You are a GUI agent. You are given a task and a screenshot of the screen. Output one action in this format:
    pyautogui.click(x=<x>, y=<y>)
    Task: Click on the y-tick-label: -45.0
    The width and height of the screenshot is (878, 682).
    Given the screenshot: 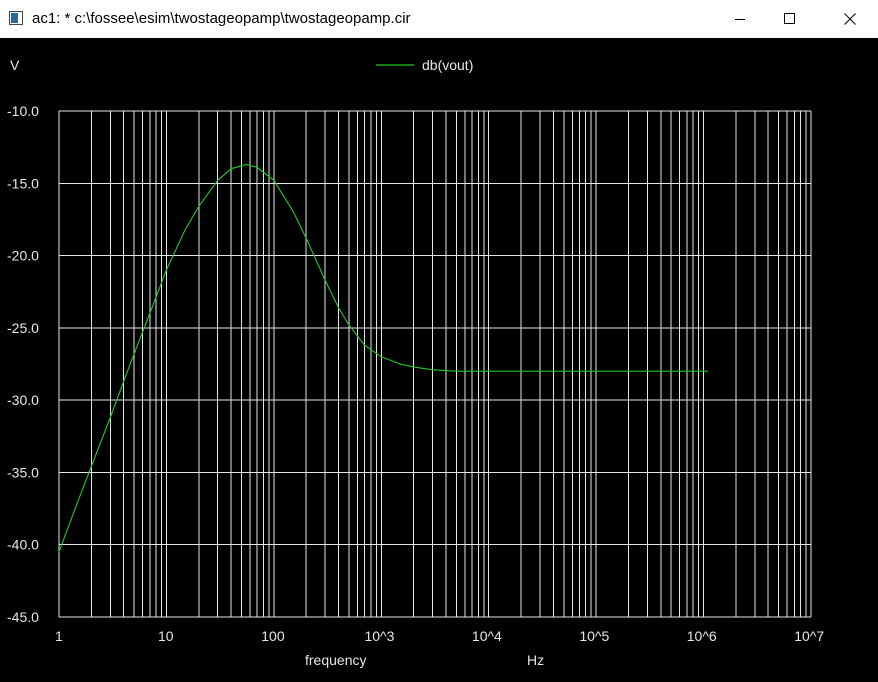 What is the action you would take?
    pyautogui.click(x=23, y=617)
    